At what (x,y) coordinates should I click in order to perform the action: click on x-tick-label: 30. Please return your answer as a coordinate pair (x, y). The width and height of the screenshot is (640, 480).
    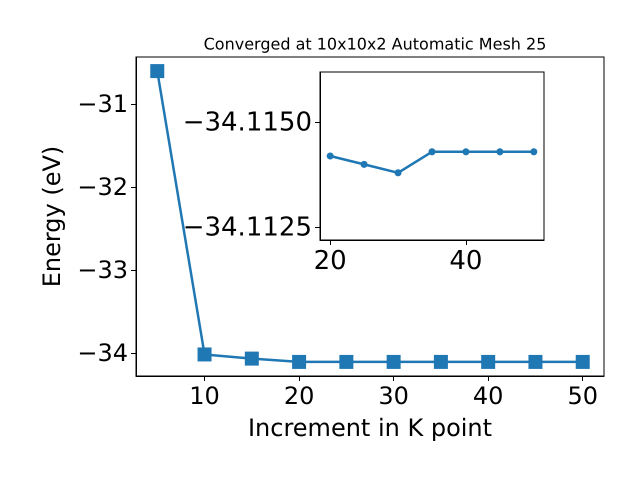
    Looking at the image, I should click on (393, 396).